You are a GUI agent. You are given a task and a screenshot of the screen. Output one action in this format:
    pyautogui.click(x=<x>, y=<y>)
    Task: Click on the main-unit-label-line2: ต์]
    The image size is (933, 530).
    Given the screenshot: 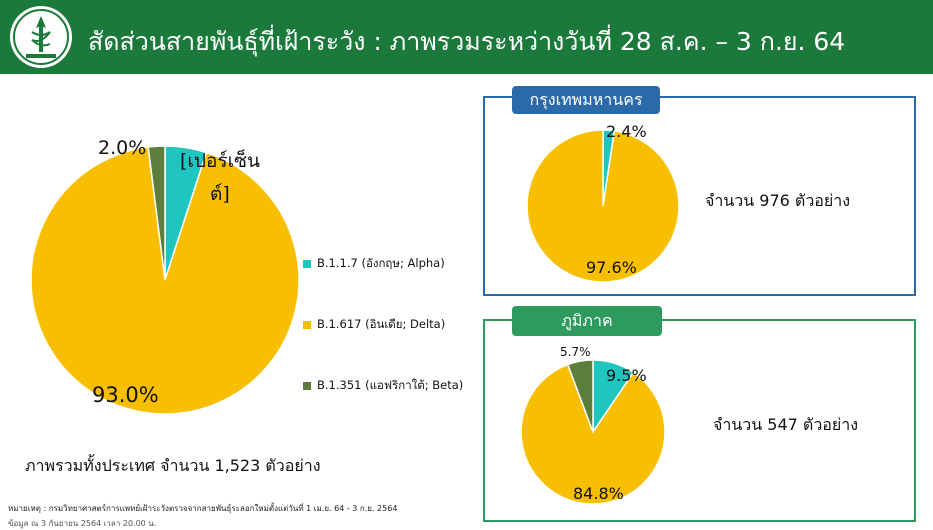 What is the action you would take?
    pyautogui.click(x=220, y=194)
    